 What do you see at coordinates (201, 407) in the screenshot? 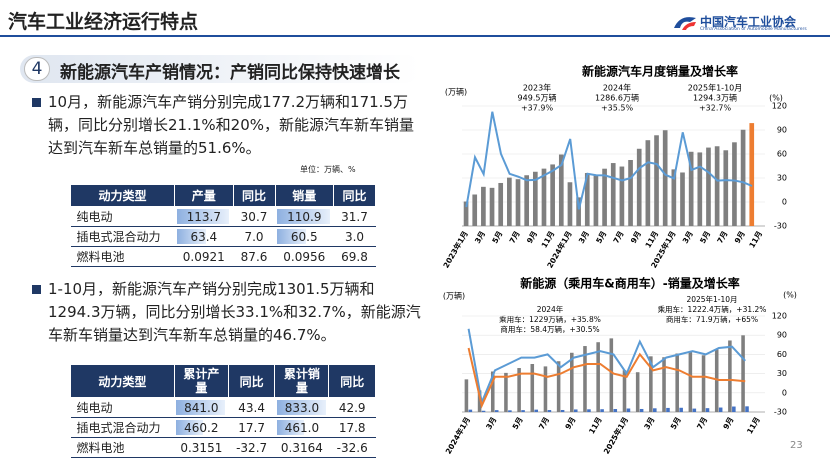
I see `table-cell: 841.0` at bounding box center [201, 407].